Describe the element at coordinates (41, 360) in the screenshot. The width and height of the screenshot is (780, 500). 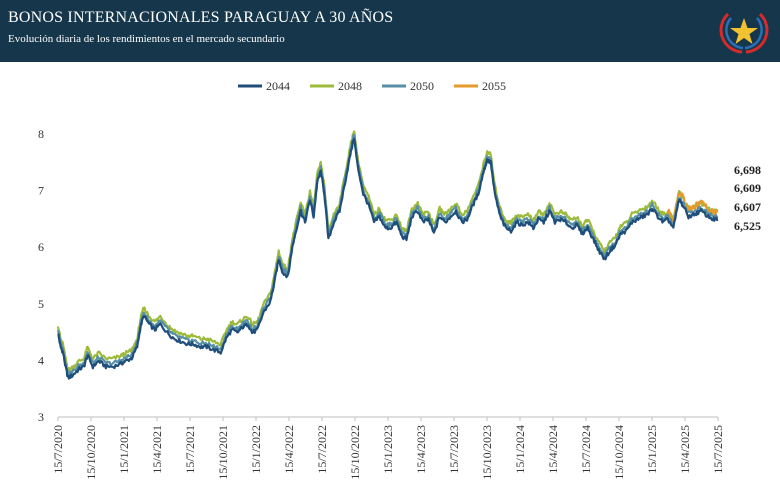
I see `y-tick-label: 4` at that location.